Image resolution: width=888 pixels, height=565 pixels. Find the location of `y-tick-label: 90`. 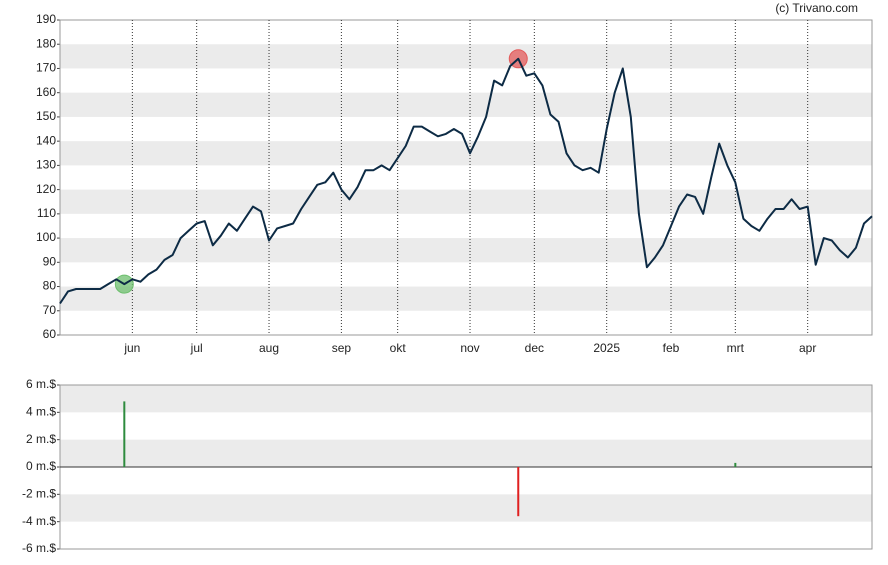

y-tick-label: 90 is located at coordinates (50, 261).